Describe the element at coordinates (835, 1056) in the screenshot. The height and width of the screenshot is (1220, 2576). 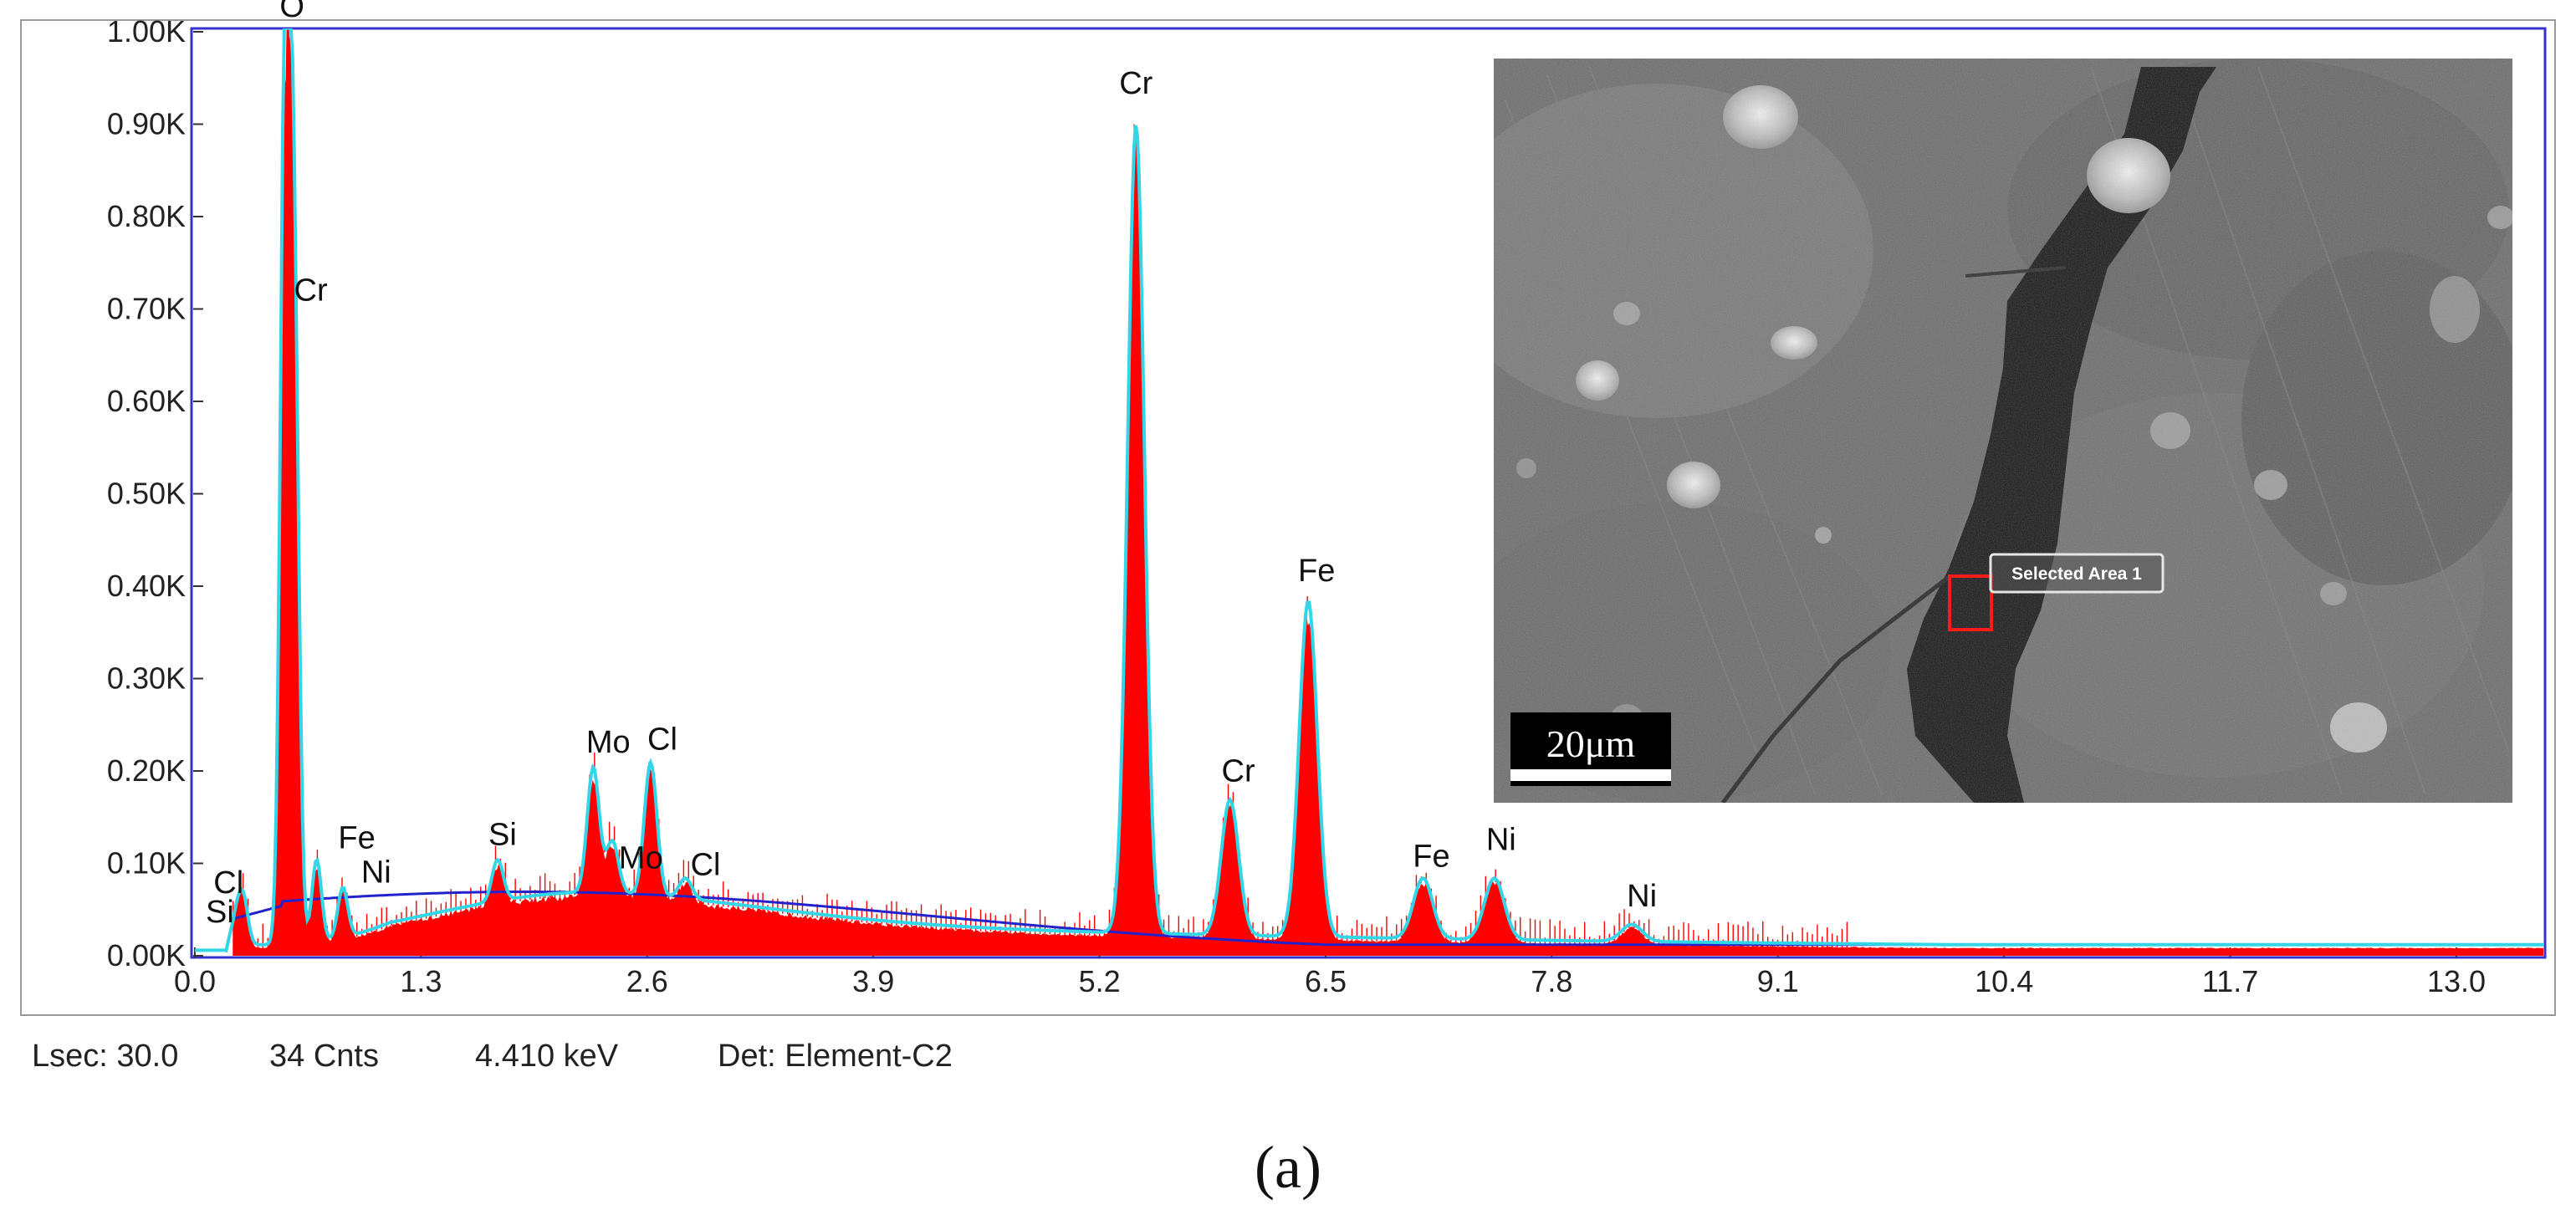
I see `detector-readout: Det: Element-C2` at that location.